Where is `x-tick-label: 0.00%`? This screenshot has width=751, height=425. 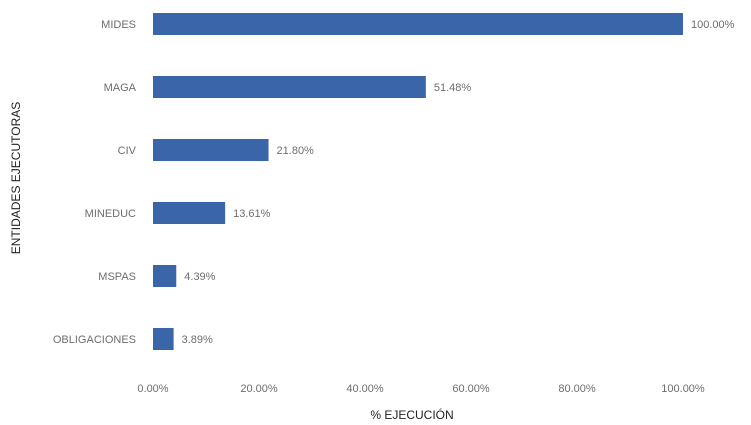
x-tick-label: 0.00% is located at coordinates (152, 389).